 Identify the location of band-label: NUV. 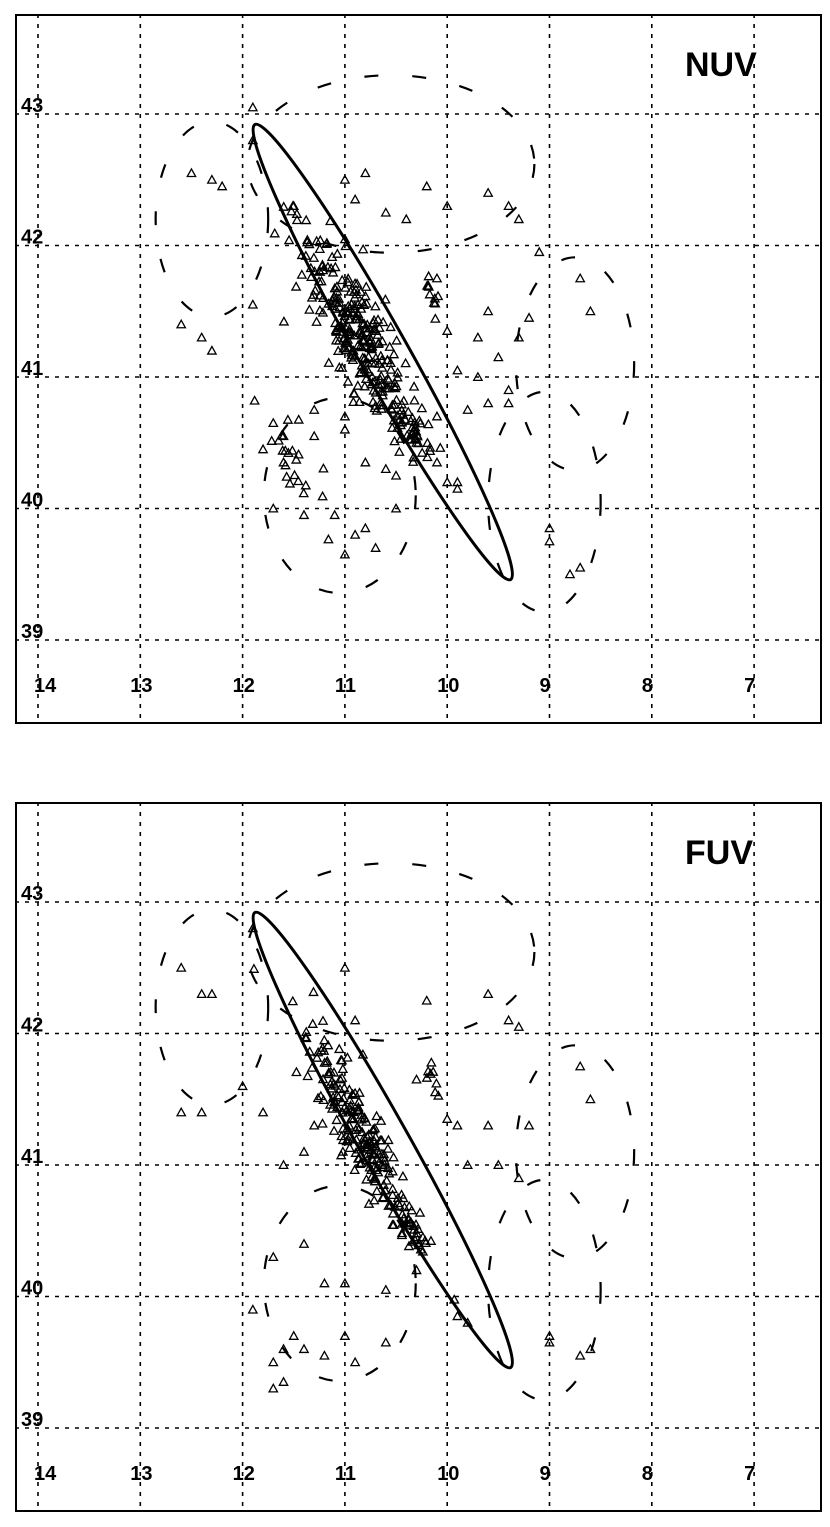
(721, 65).